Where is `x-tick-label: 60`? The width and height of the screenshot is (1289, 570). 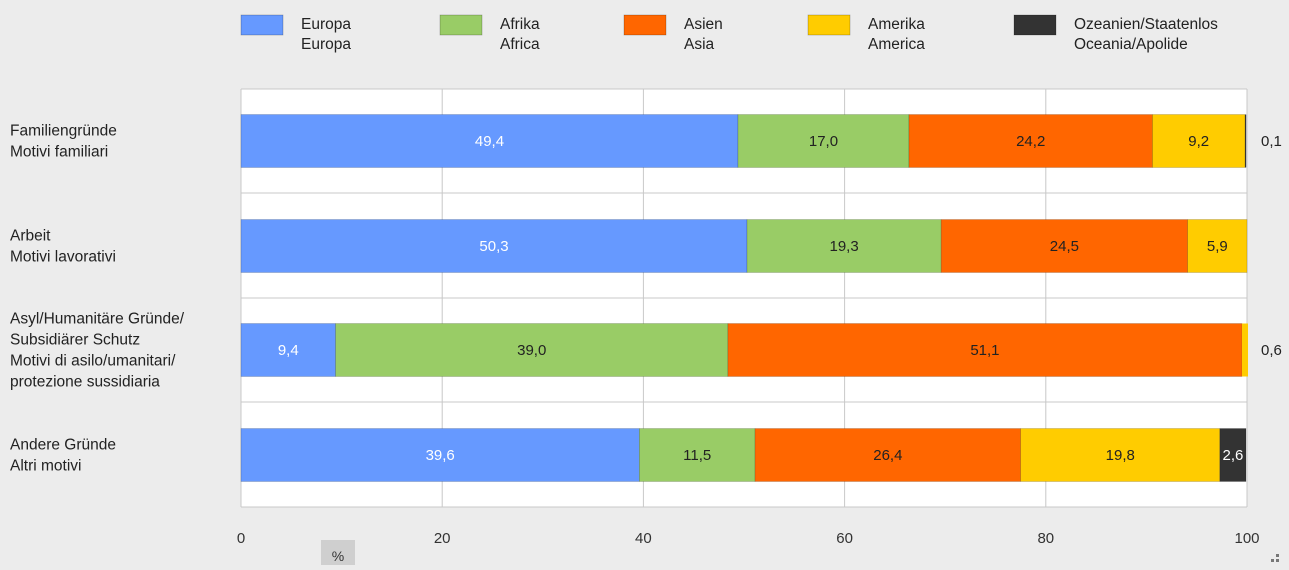
x-tick-label: 60 is located at coordinates (844, 538).